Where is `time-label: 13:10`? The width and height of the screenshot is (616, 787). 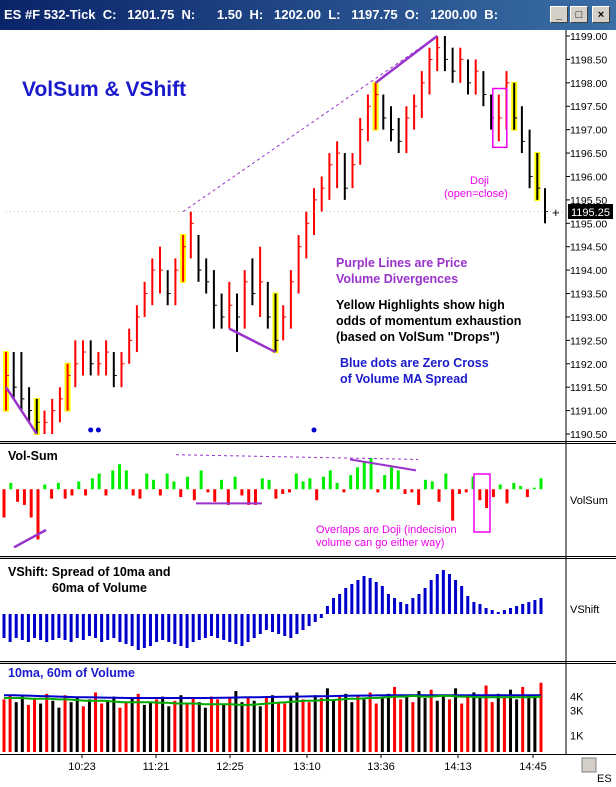 time-label: 13:10 is located at coordinates (307, 767).